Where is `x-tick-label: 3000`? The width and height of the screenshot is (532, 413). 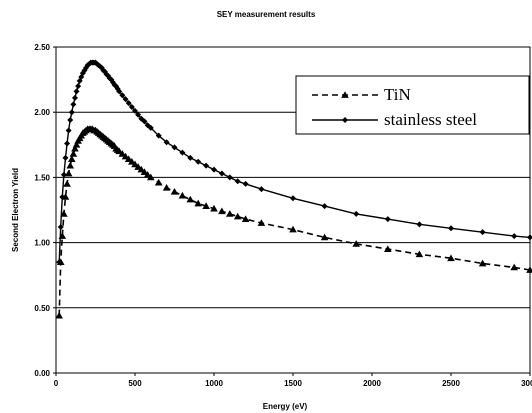
x-tick-label: 3000 is located at coordinates (526, 383).